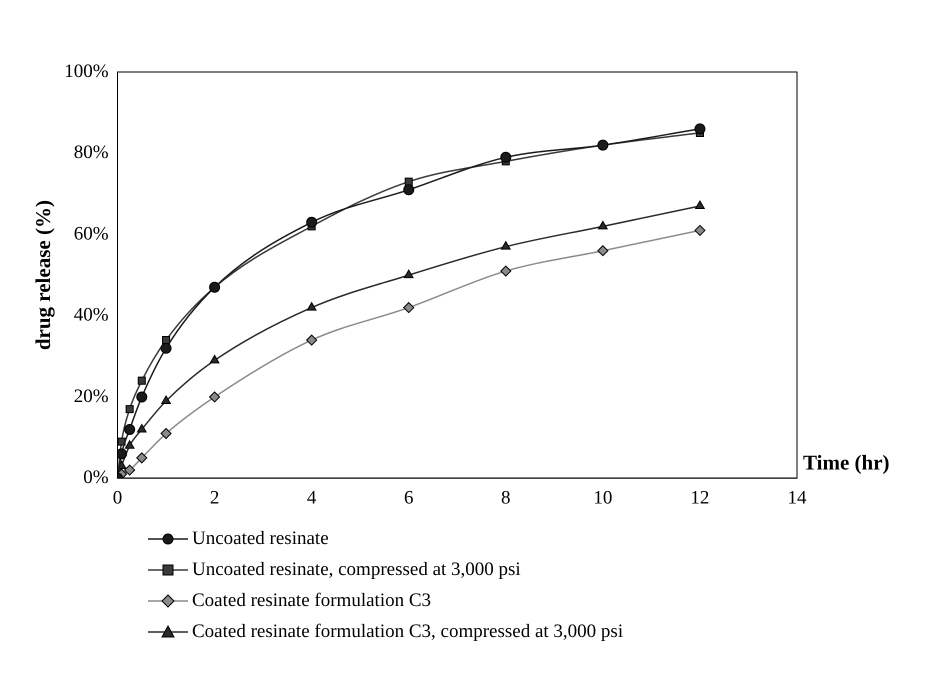  Describe the element at coordinates (311, 498) in the screenshot. I see `x-tick-label: 4` at that location.